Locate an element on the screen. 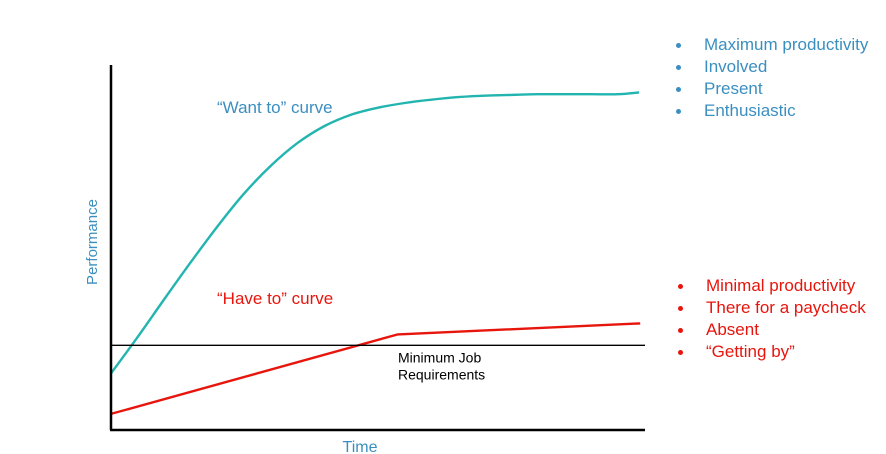 The image size is (886, 454). want-to-trait-item: Involved is located at coordinates (772, 67).